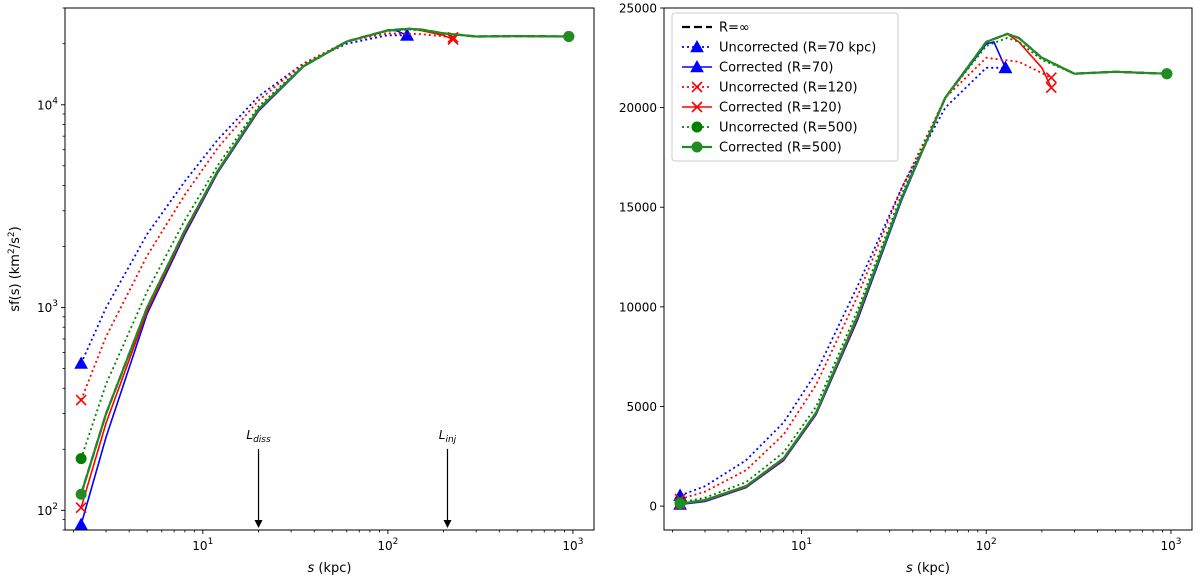  What do you see at coordinates (638, 208) in the screenshot?
I see `y-tick-label: 15000` at bounding box center [638, 208].